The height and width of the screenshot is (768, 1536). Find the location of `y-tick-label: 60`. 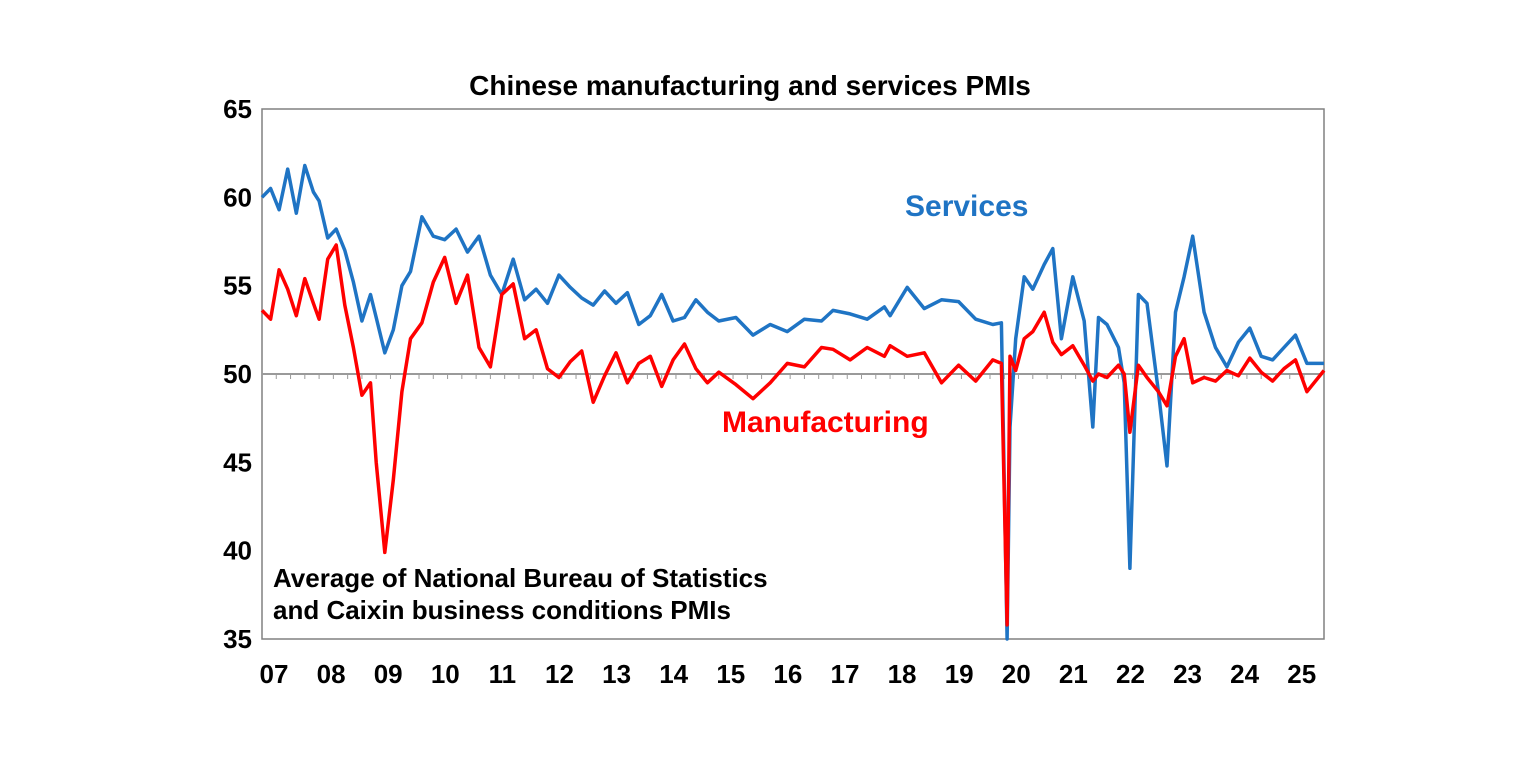

y-tick-label: 60 is located at coordinates (237, 197).